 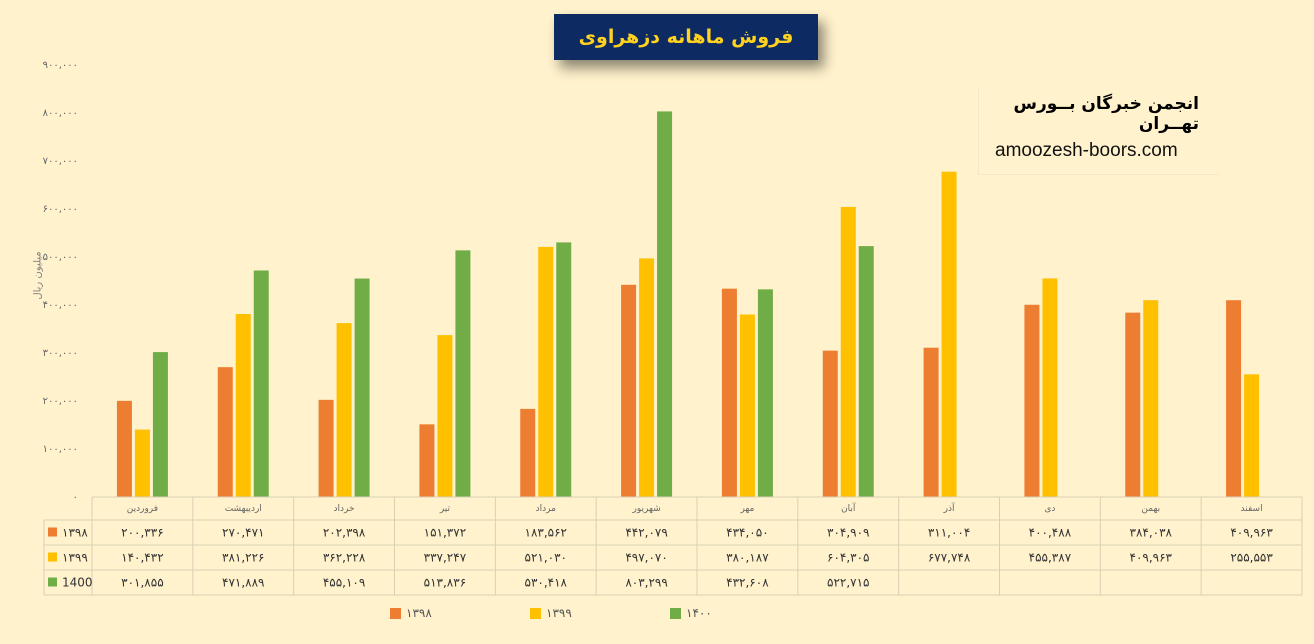 What do you see at coordinates (445, 509) in the screenshot?
I see `x-category-label: تیر` at bounding box center [445, 509].